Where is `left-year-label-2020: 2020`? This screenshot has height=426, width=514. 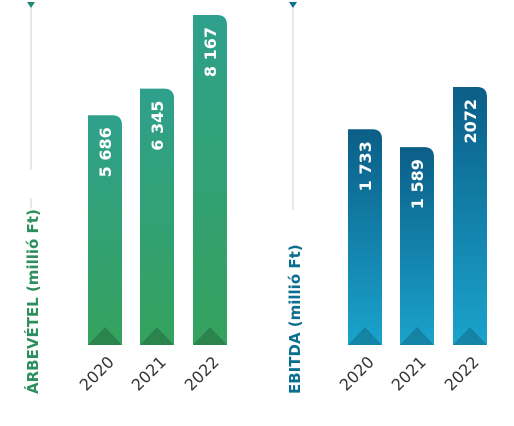
left-year-label-2020: 2020 is located at coordinates (97, 373).